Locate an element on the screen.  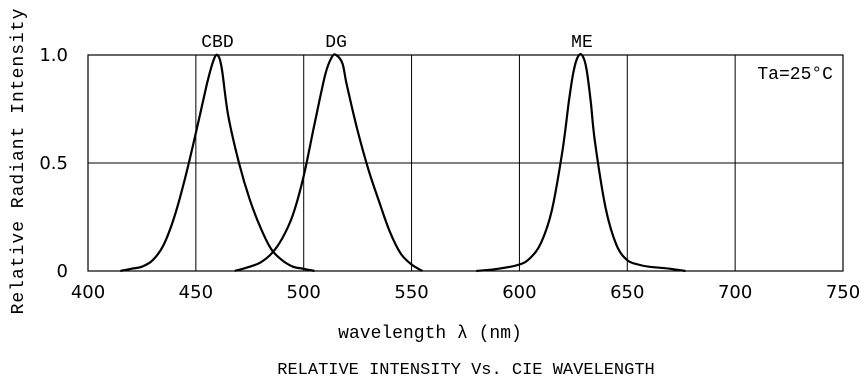
y-tick-label-2: 1.0 is located at coordinates (53, 55).